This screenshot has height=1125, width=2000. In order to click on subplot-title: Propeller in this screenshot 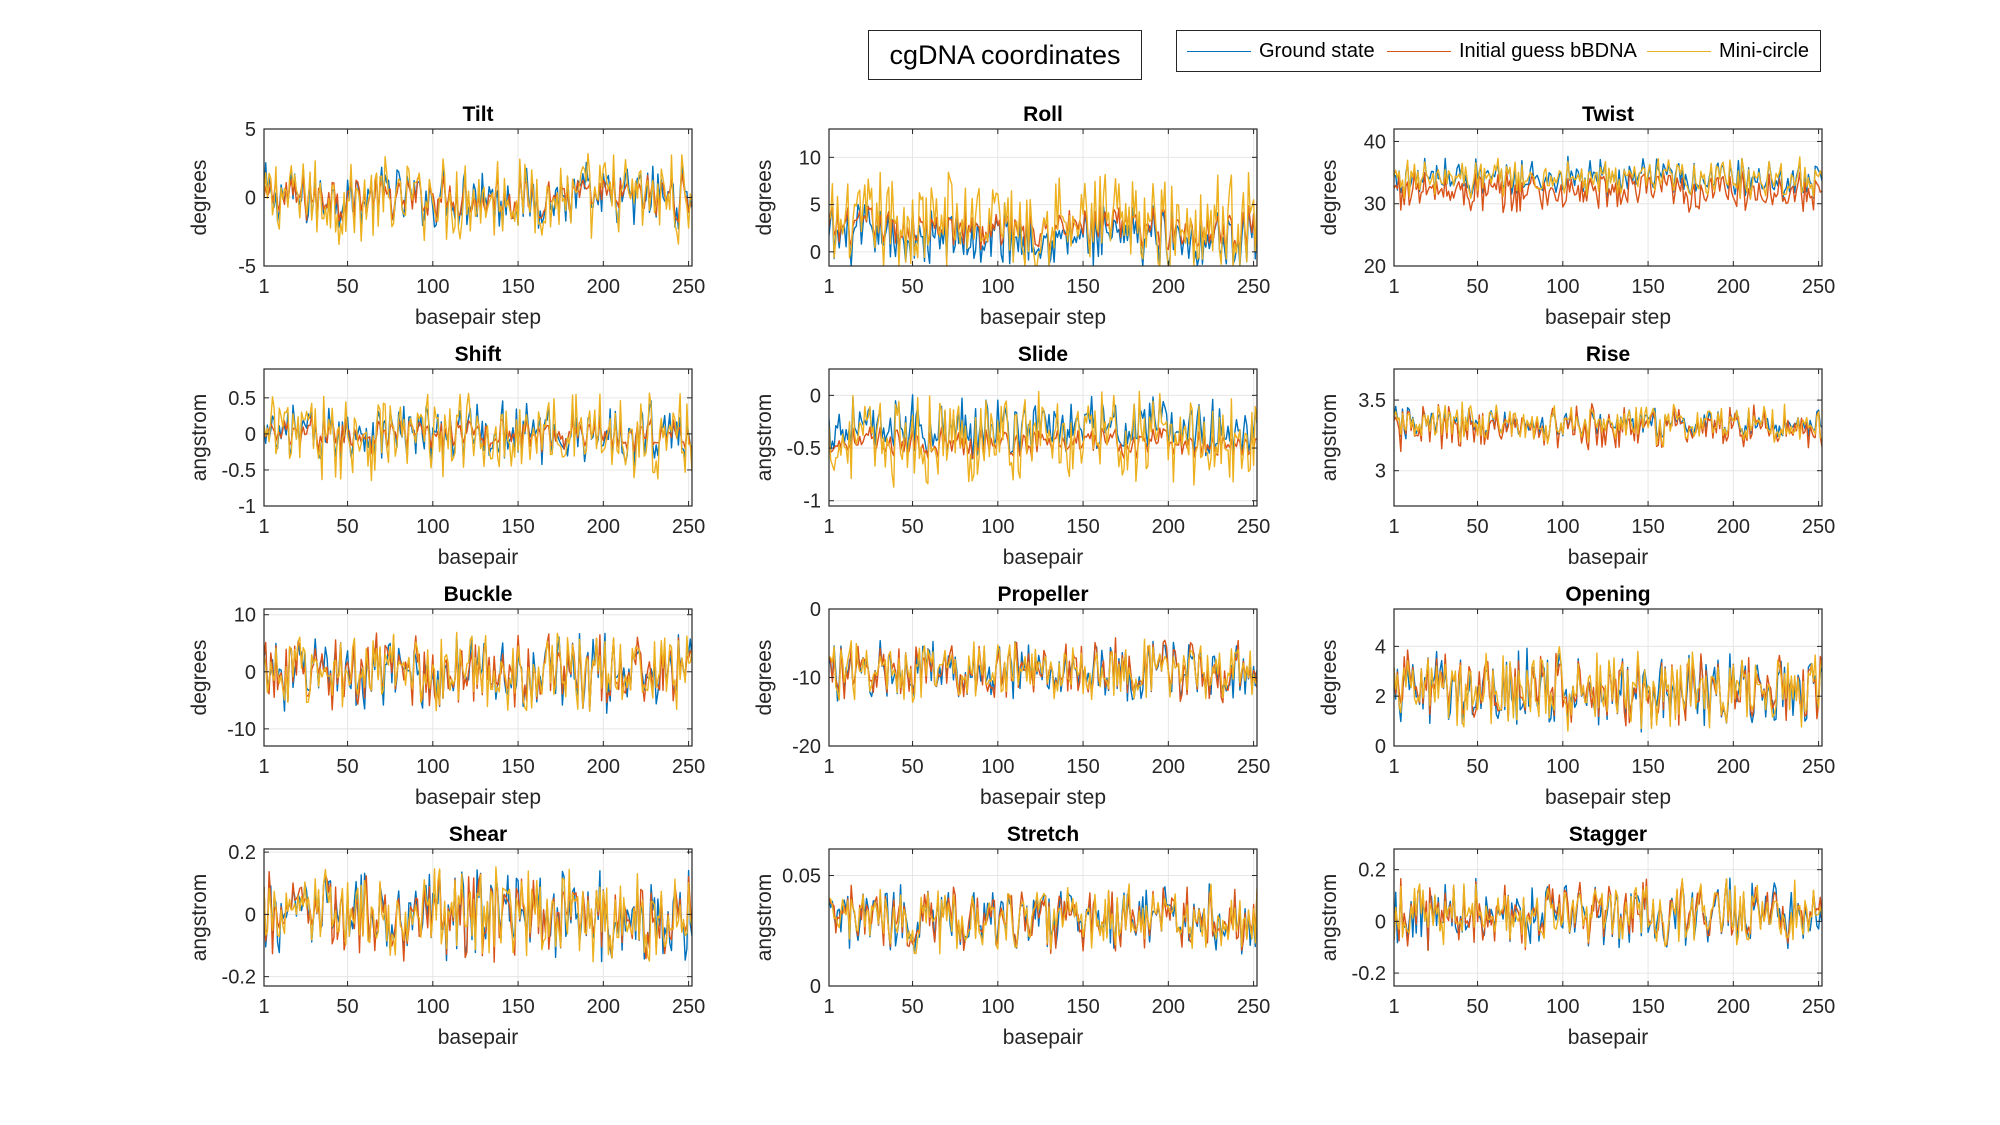, I will do `click(1042, 594)`.